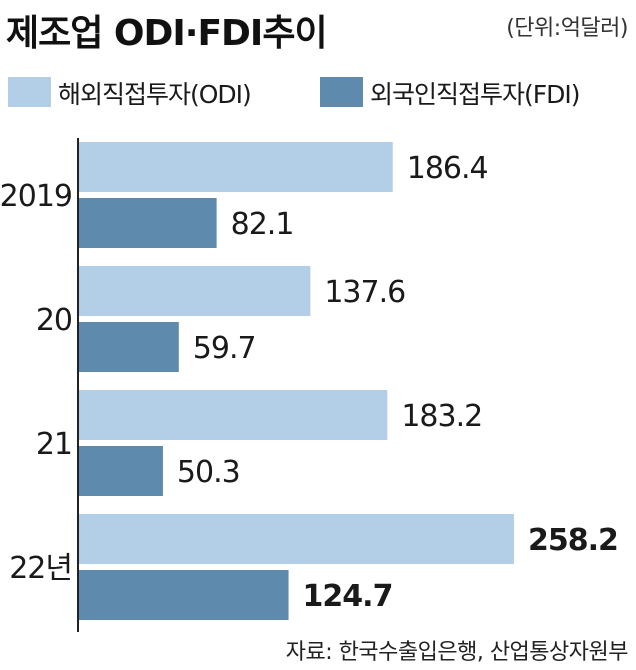  I want to click on data-label-fdi-2: 50.3, so click(208, 472).